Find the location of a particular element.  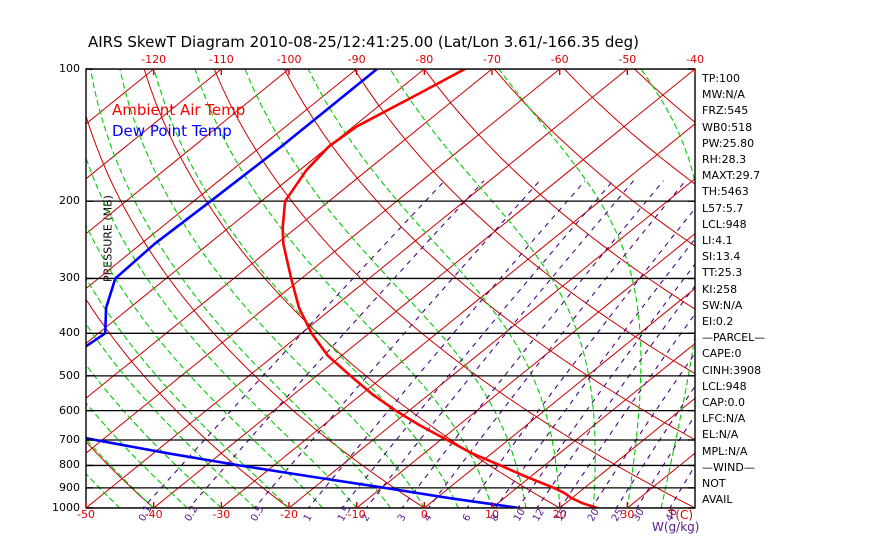

parameter-item: MPL:N/A is located at coordinates (725, 451).